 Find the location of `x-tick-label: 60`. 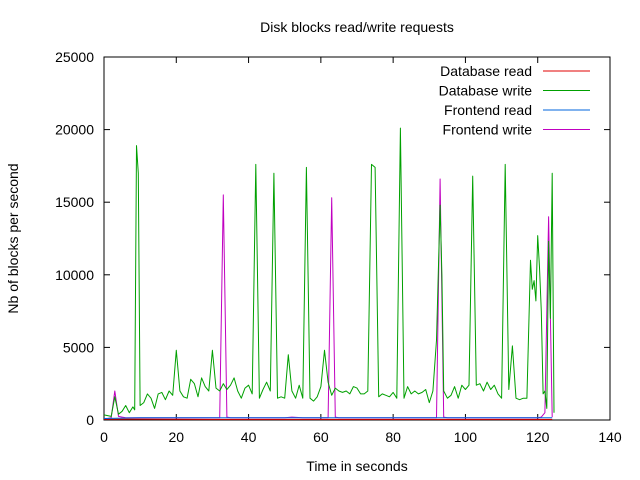

x-tick-label: 60 is located at coordinates (321, 437).